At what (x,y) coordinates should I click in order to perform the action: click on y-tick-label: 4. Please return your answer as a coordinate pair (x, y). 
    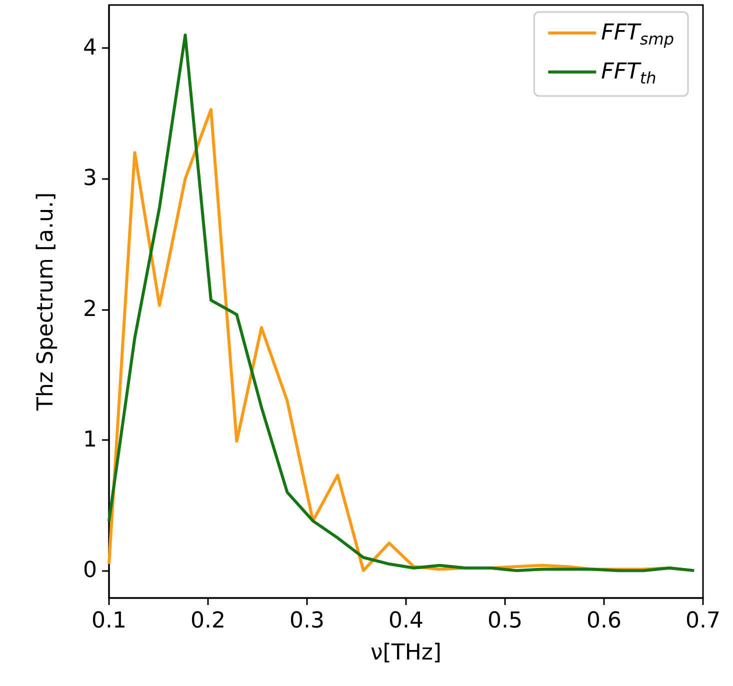
    Looking at the image, I should click on (90, 48).